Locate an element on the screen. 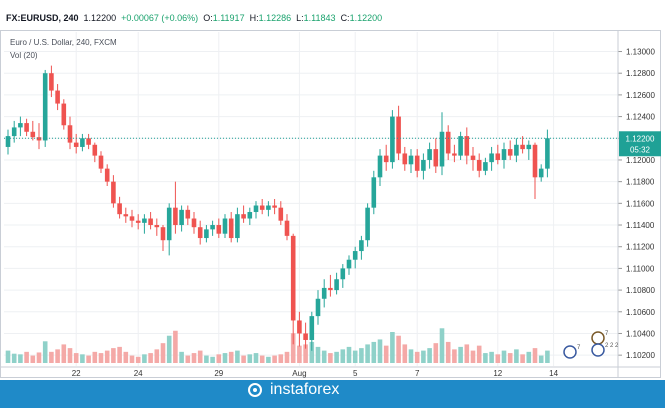 Image resolution: width=665 pixels, height=408 pixels. watermark-banner is located at coordinates (332, 394).